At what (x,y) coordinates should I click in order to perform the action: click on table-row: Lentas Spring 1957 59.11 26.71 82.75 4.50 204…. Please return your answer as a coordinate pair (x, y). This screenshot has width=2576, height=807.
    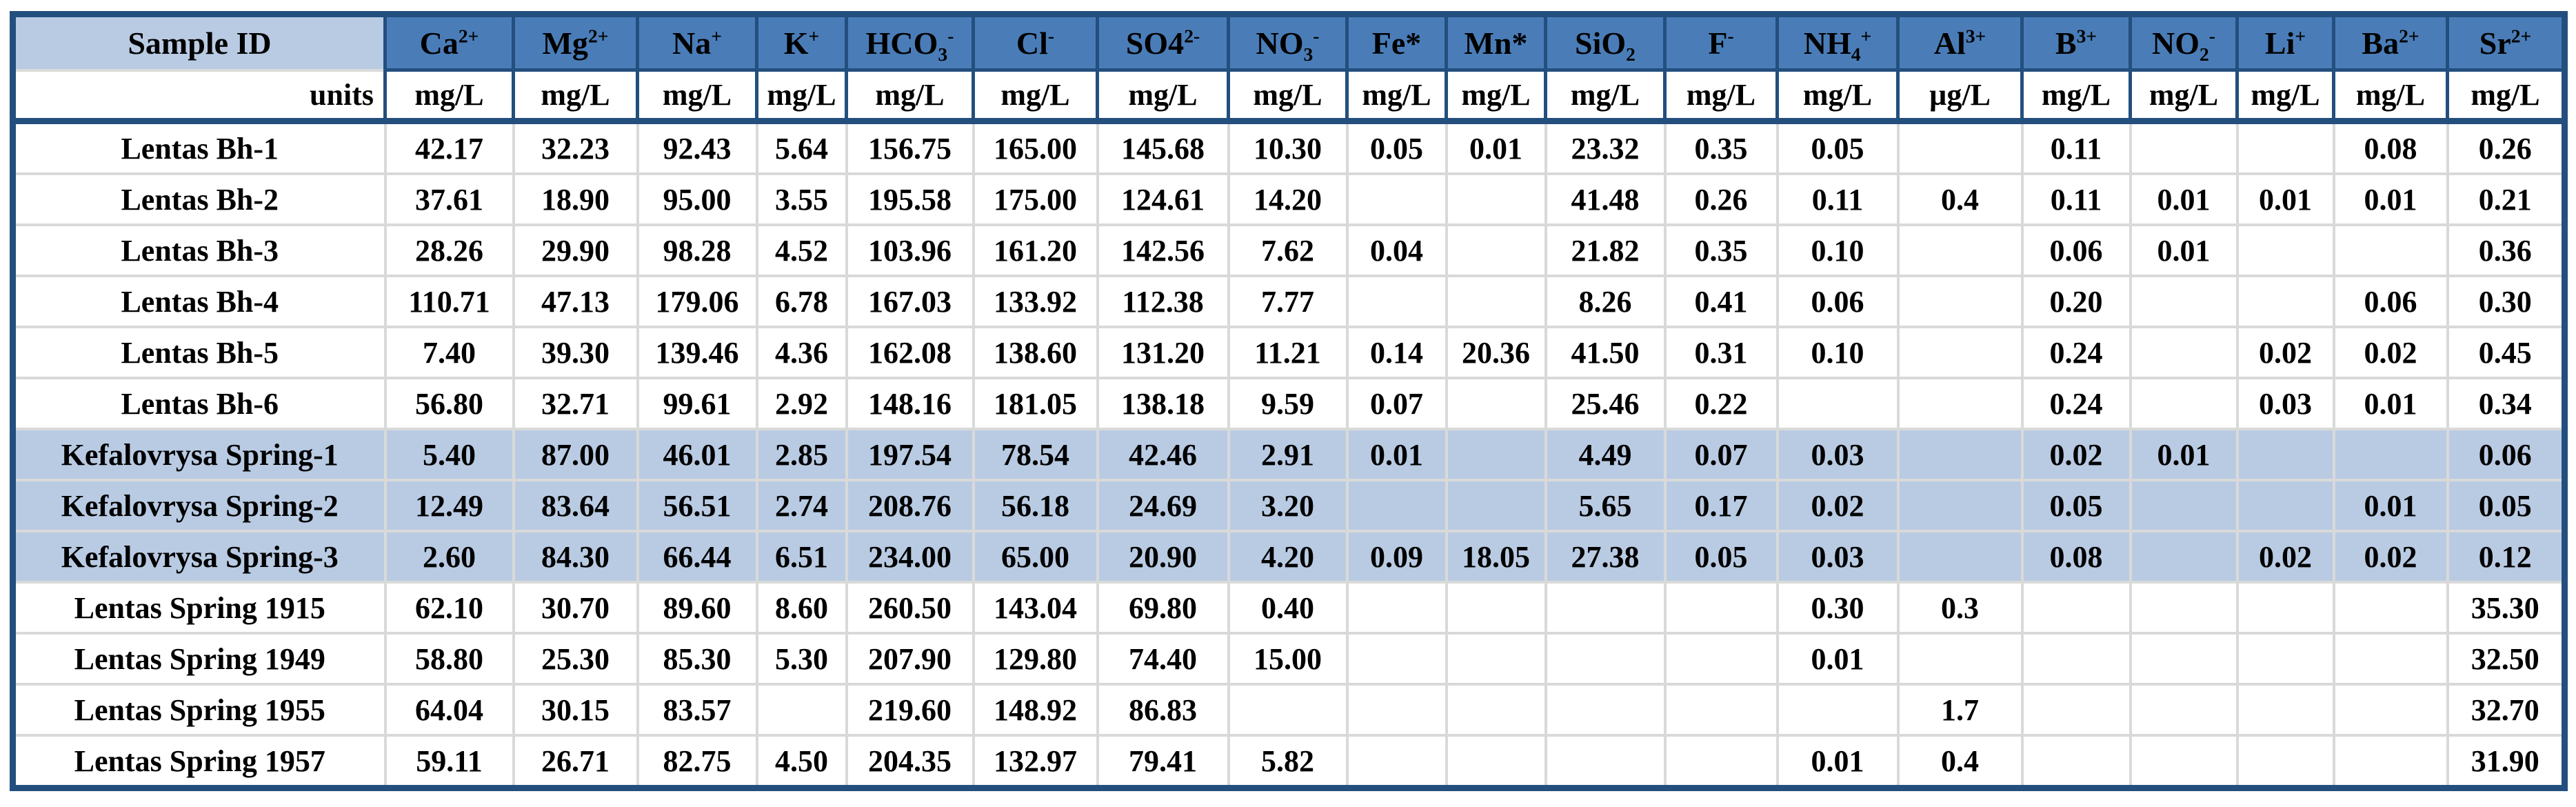
    Looking at the image, I should click on (1288, 762).